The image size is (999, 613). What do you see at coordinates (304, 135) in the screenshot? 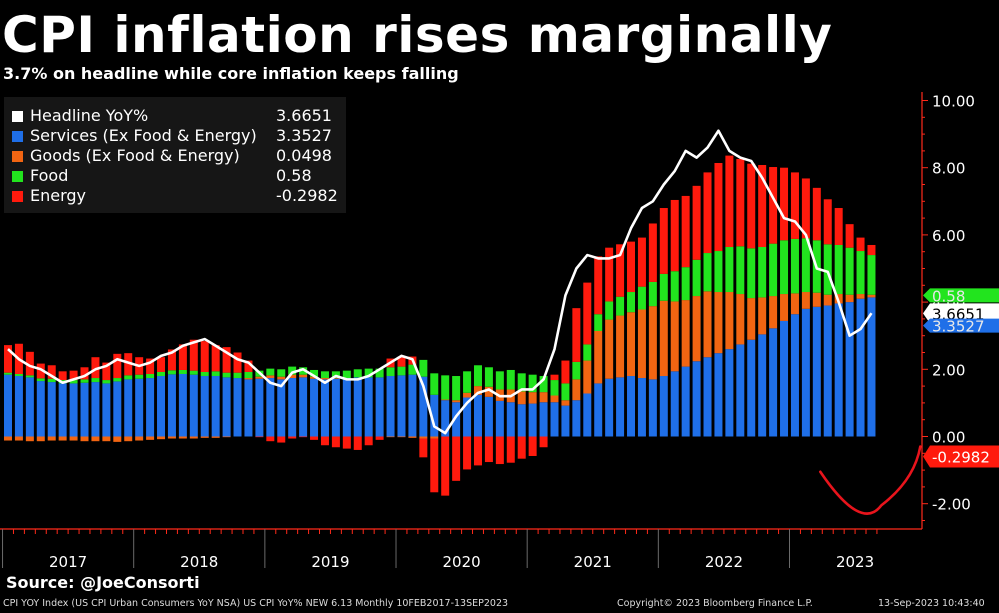
I see `legend-value-services: 3.3527` at bounding box center [304, 135].